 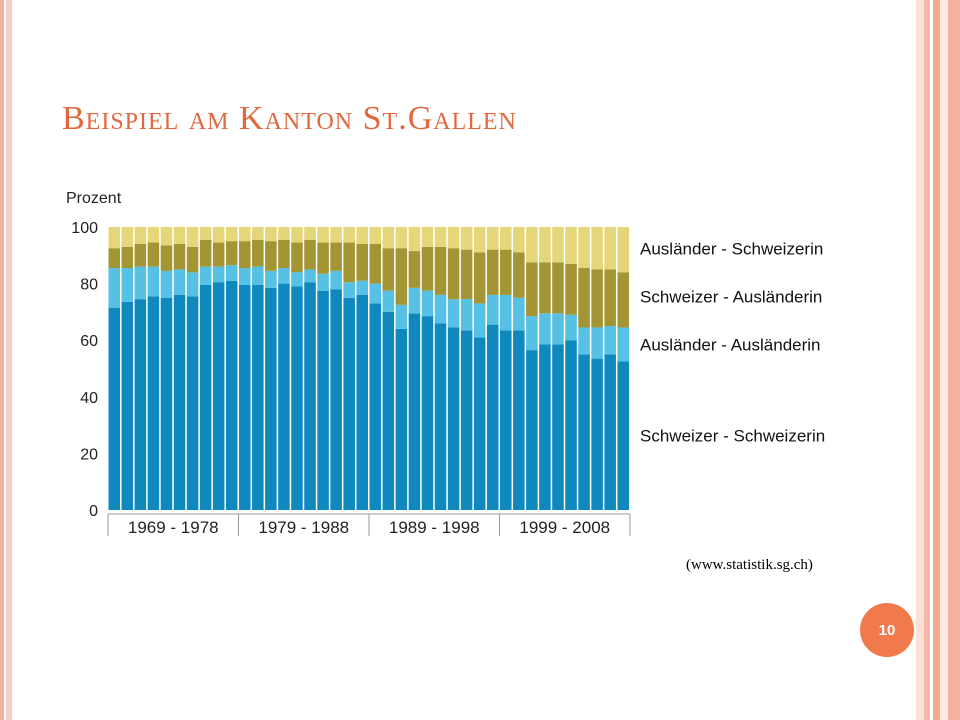 I want to click on bar-segment-2008-s2, so click(x=623, y=300).